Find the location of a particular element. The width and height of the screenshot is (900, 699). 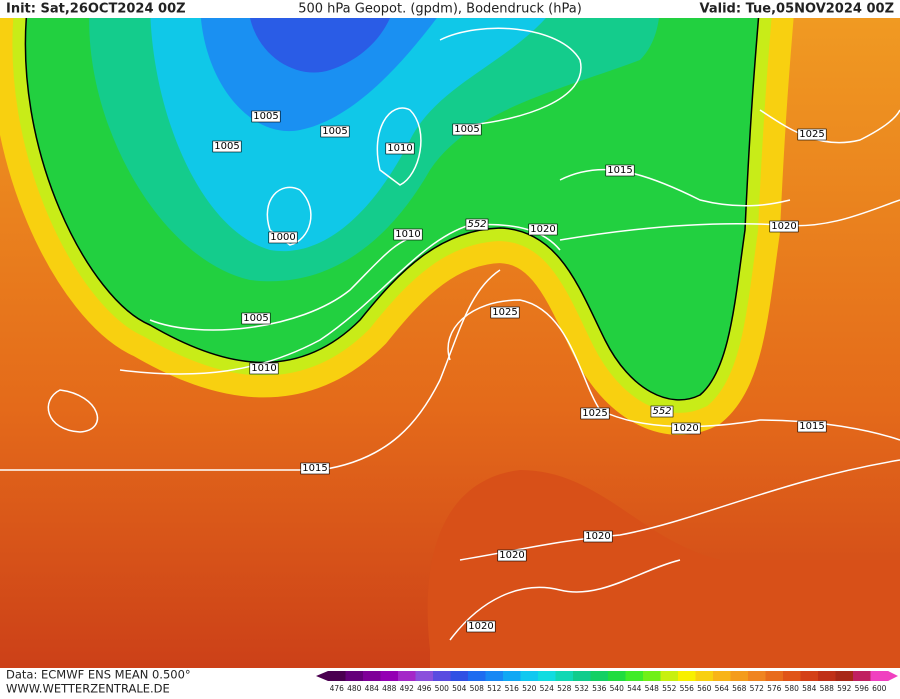

colorbar-label: 564 is located at coordinates (722, 688).